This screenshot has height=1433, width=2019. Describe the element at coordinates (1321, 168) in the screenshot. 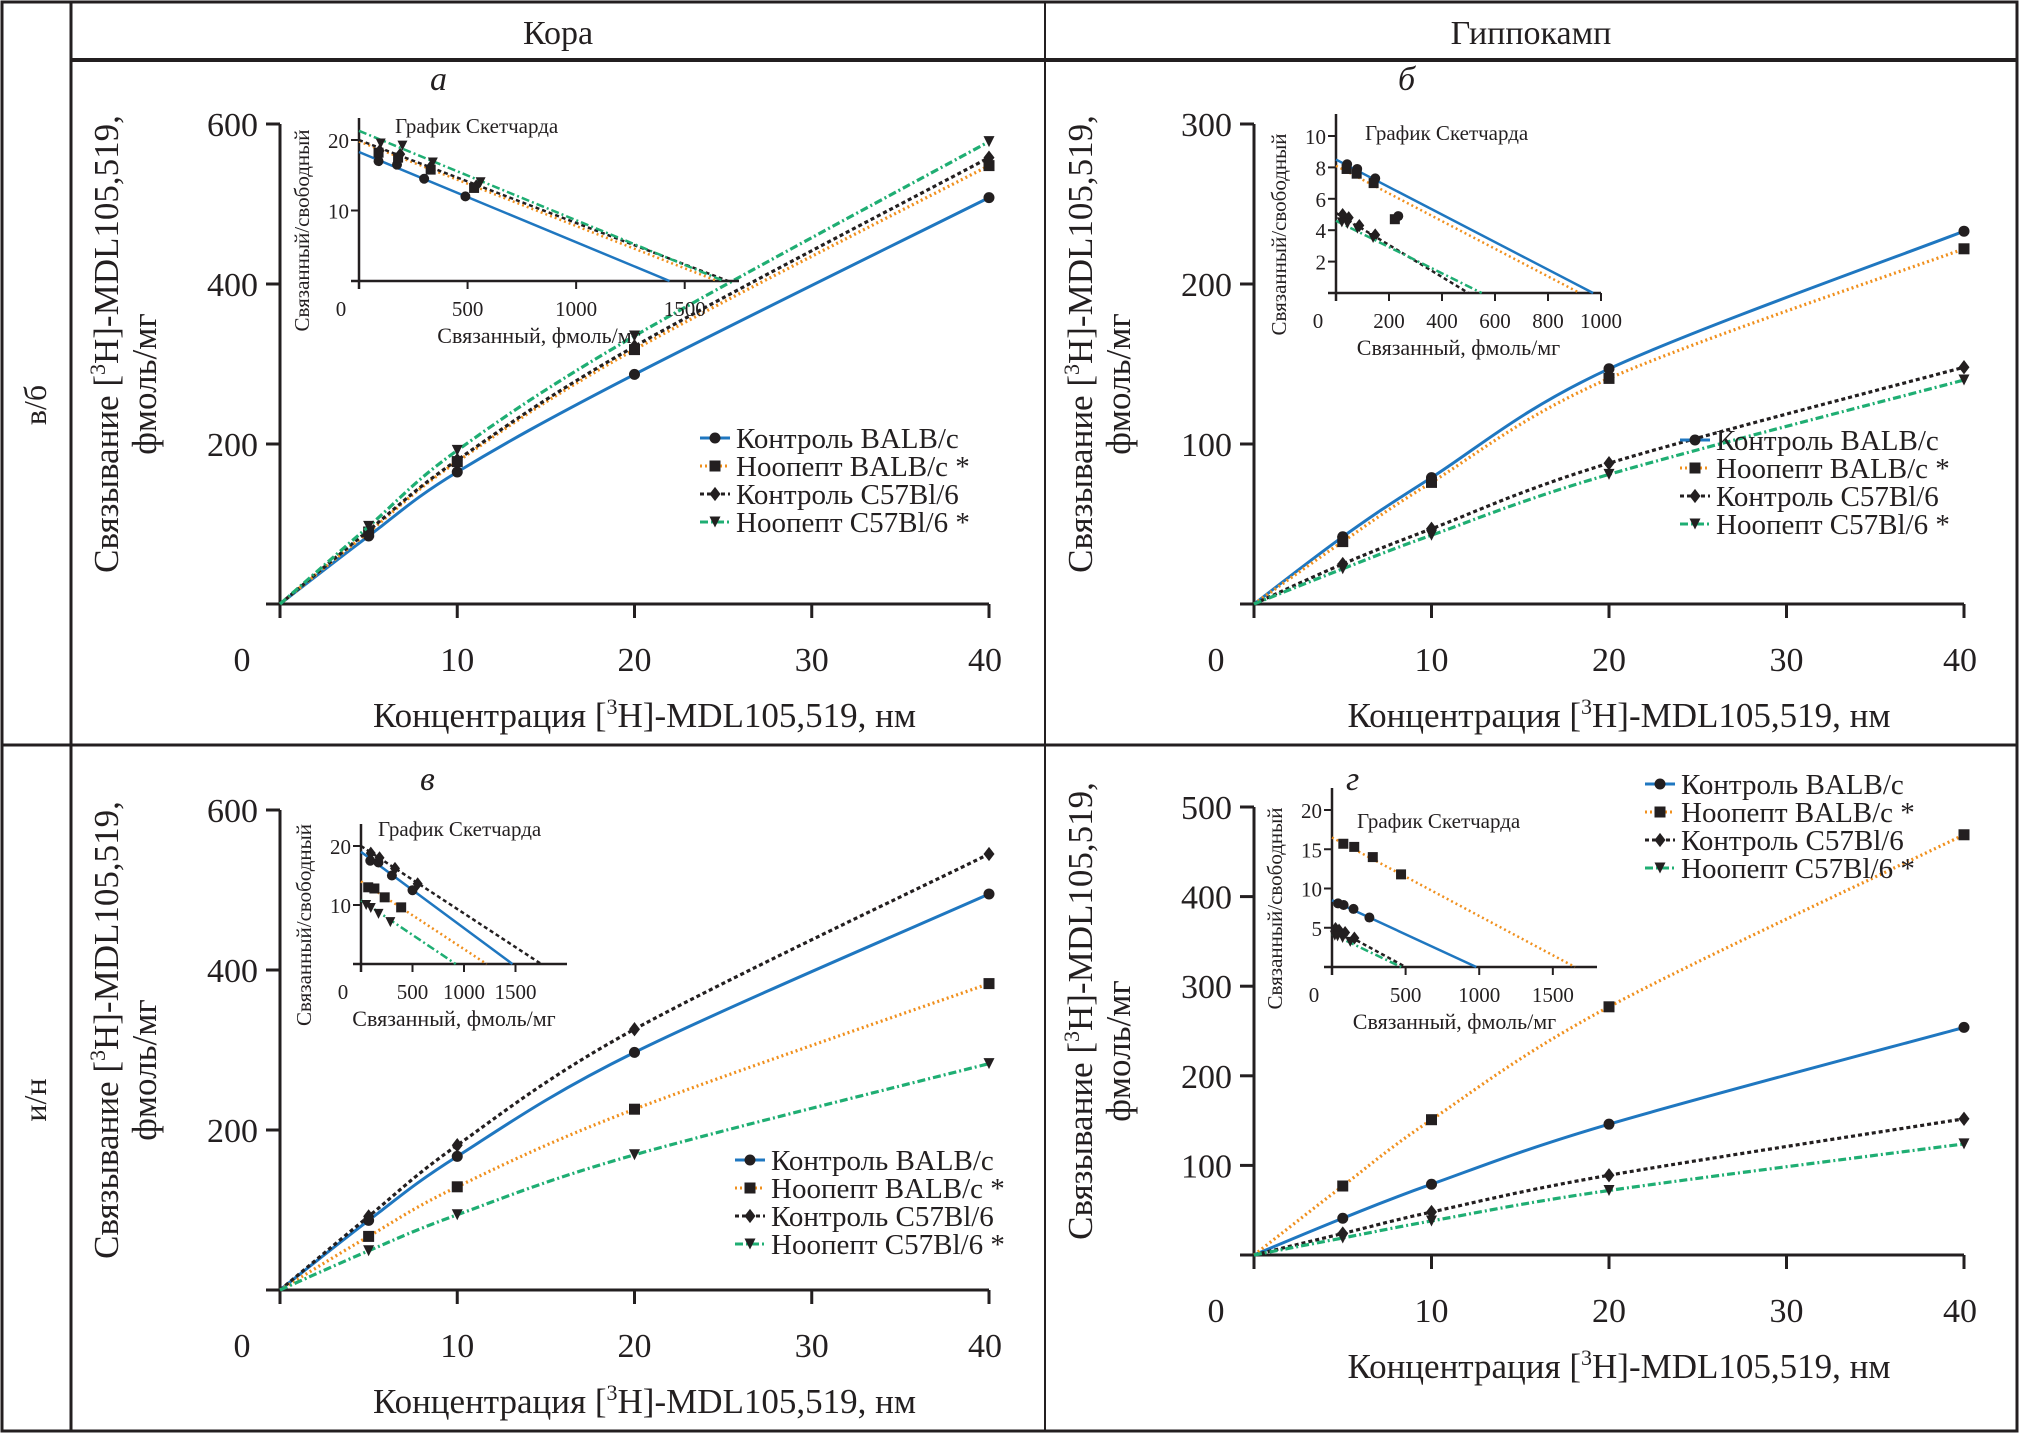

I see `inset-y-tick-label: 8` at that location.